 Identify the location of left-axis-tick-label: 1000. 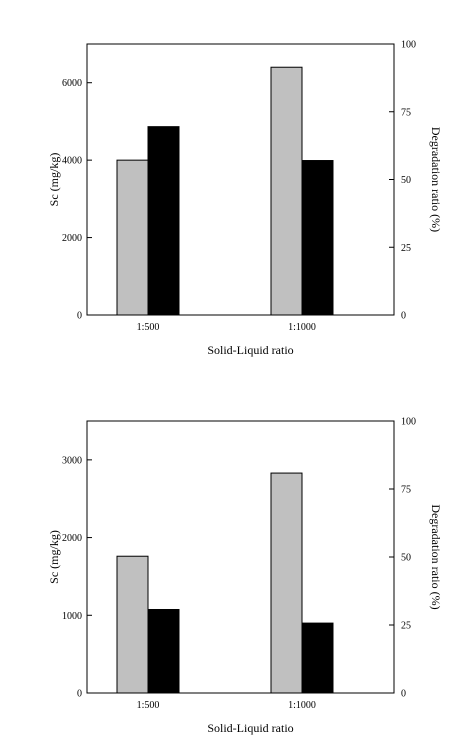
(72, 616).